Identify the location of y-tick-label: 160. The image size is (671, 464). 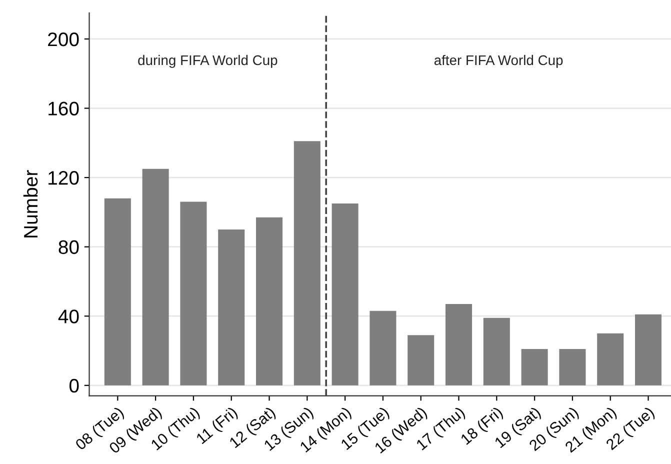
(63, 109).